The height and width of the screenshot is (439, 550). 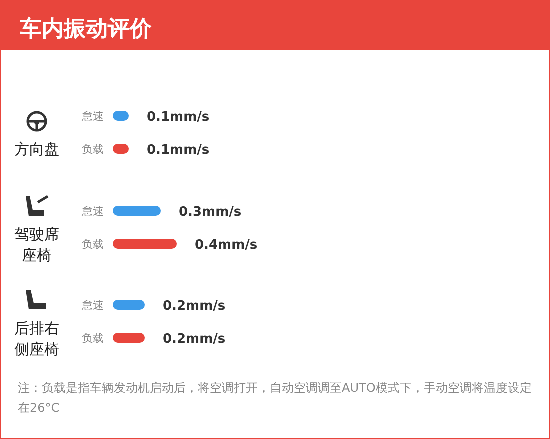 I want to click on data-label: 0.4mm/s, so click(x=226, y=245).